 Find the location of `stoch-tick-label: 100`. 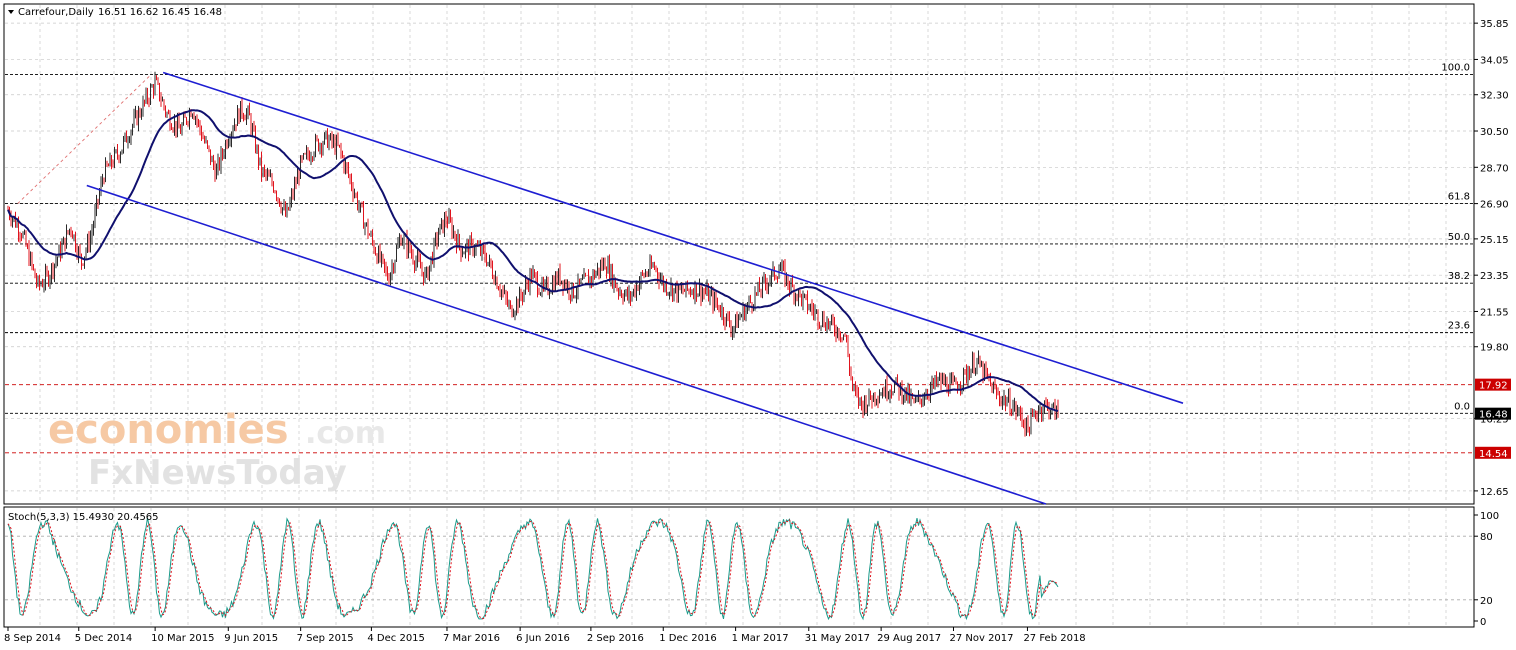

stoch-tick-label: 100 is located at coordinates (1489, 516).